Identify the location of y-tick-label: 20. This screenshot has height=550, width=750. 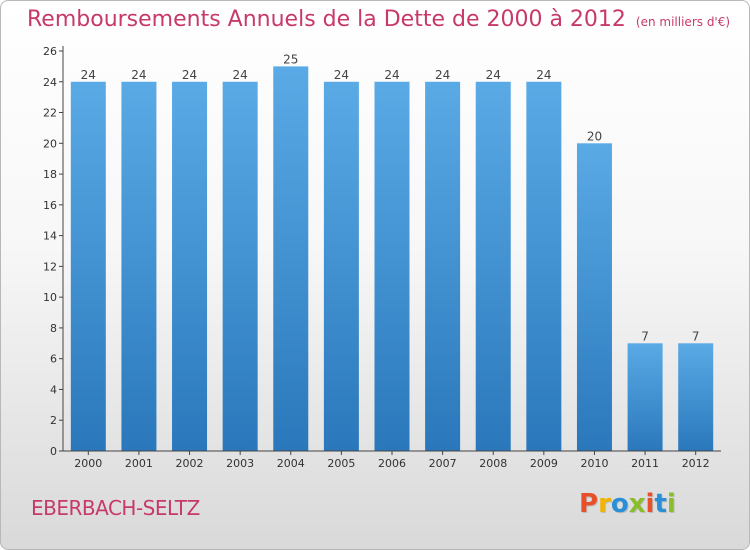
(50, 143).